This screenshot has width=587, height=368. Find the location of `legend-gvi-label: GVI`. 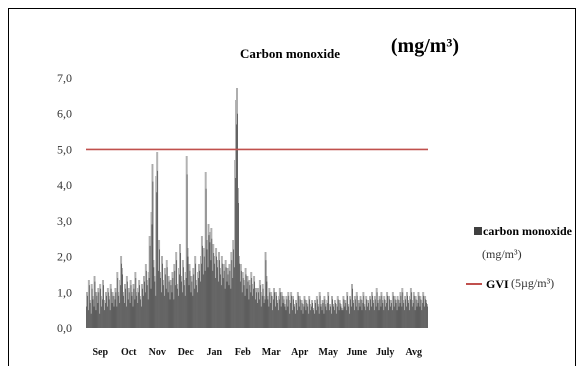

legend-gvi-label: GVI is located at coordinates (497, 284).